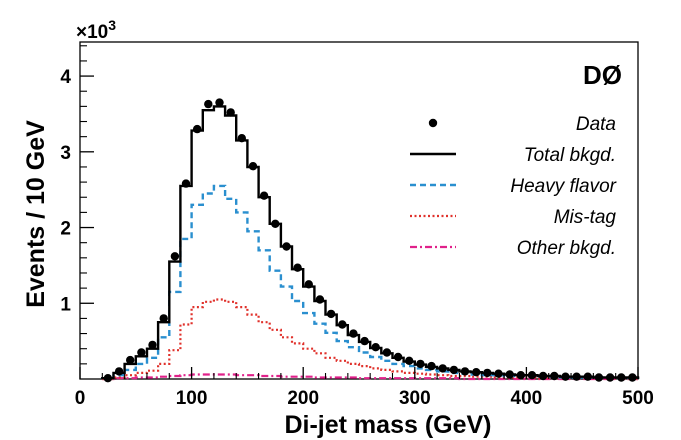 The height and width of the screenshot is (440, 681). I want to click on y-multiplier-base: ×10, so click(92, 32).